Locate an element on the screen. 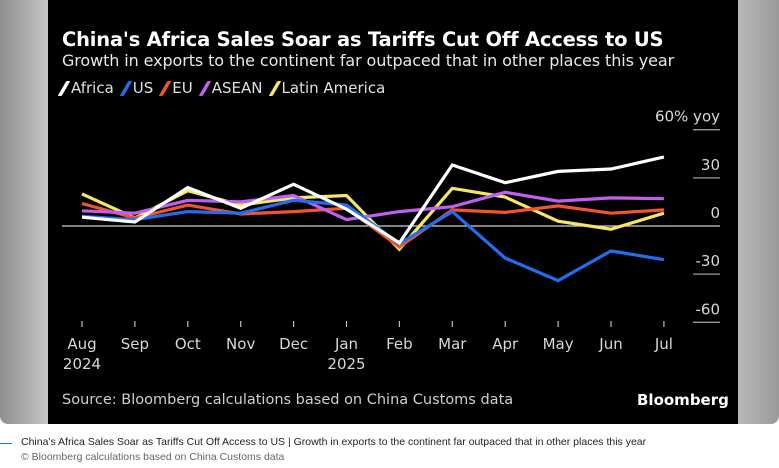 This screenshot has width=779, height=468. x-tick-year-label: 2025 is located at coordinates (346, 364).